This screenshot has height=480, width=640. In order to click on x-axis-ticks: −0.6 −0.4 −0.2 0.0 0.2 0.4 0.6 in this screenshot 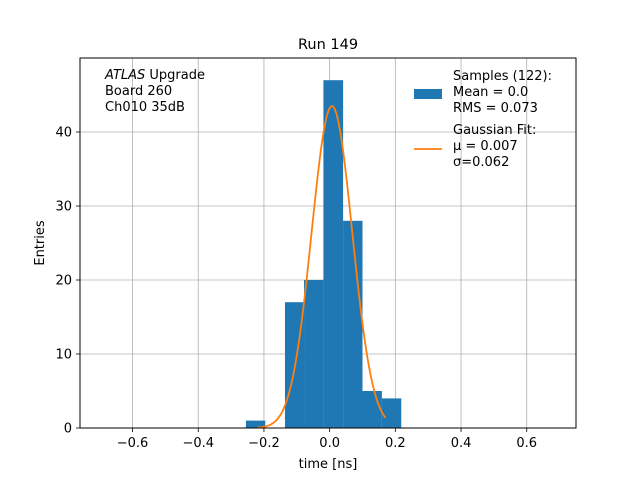, I will do `click(327, 439)`.